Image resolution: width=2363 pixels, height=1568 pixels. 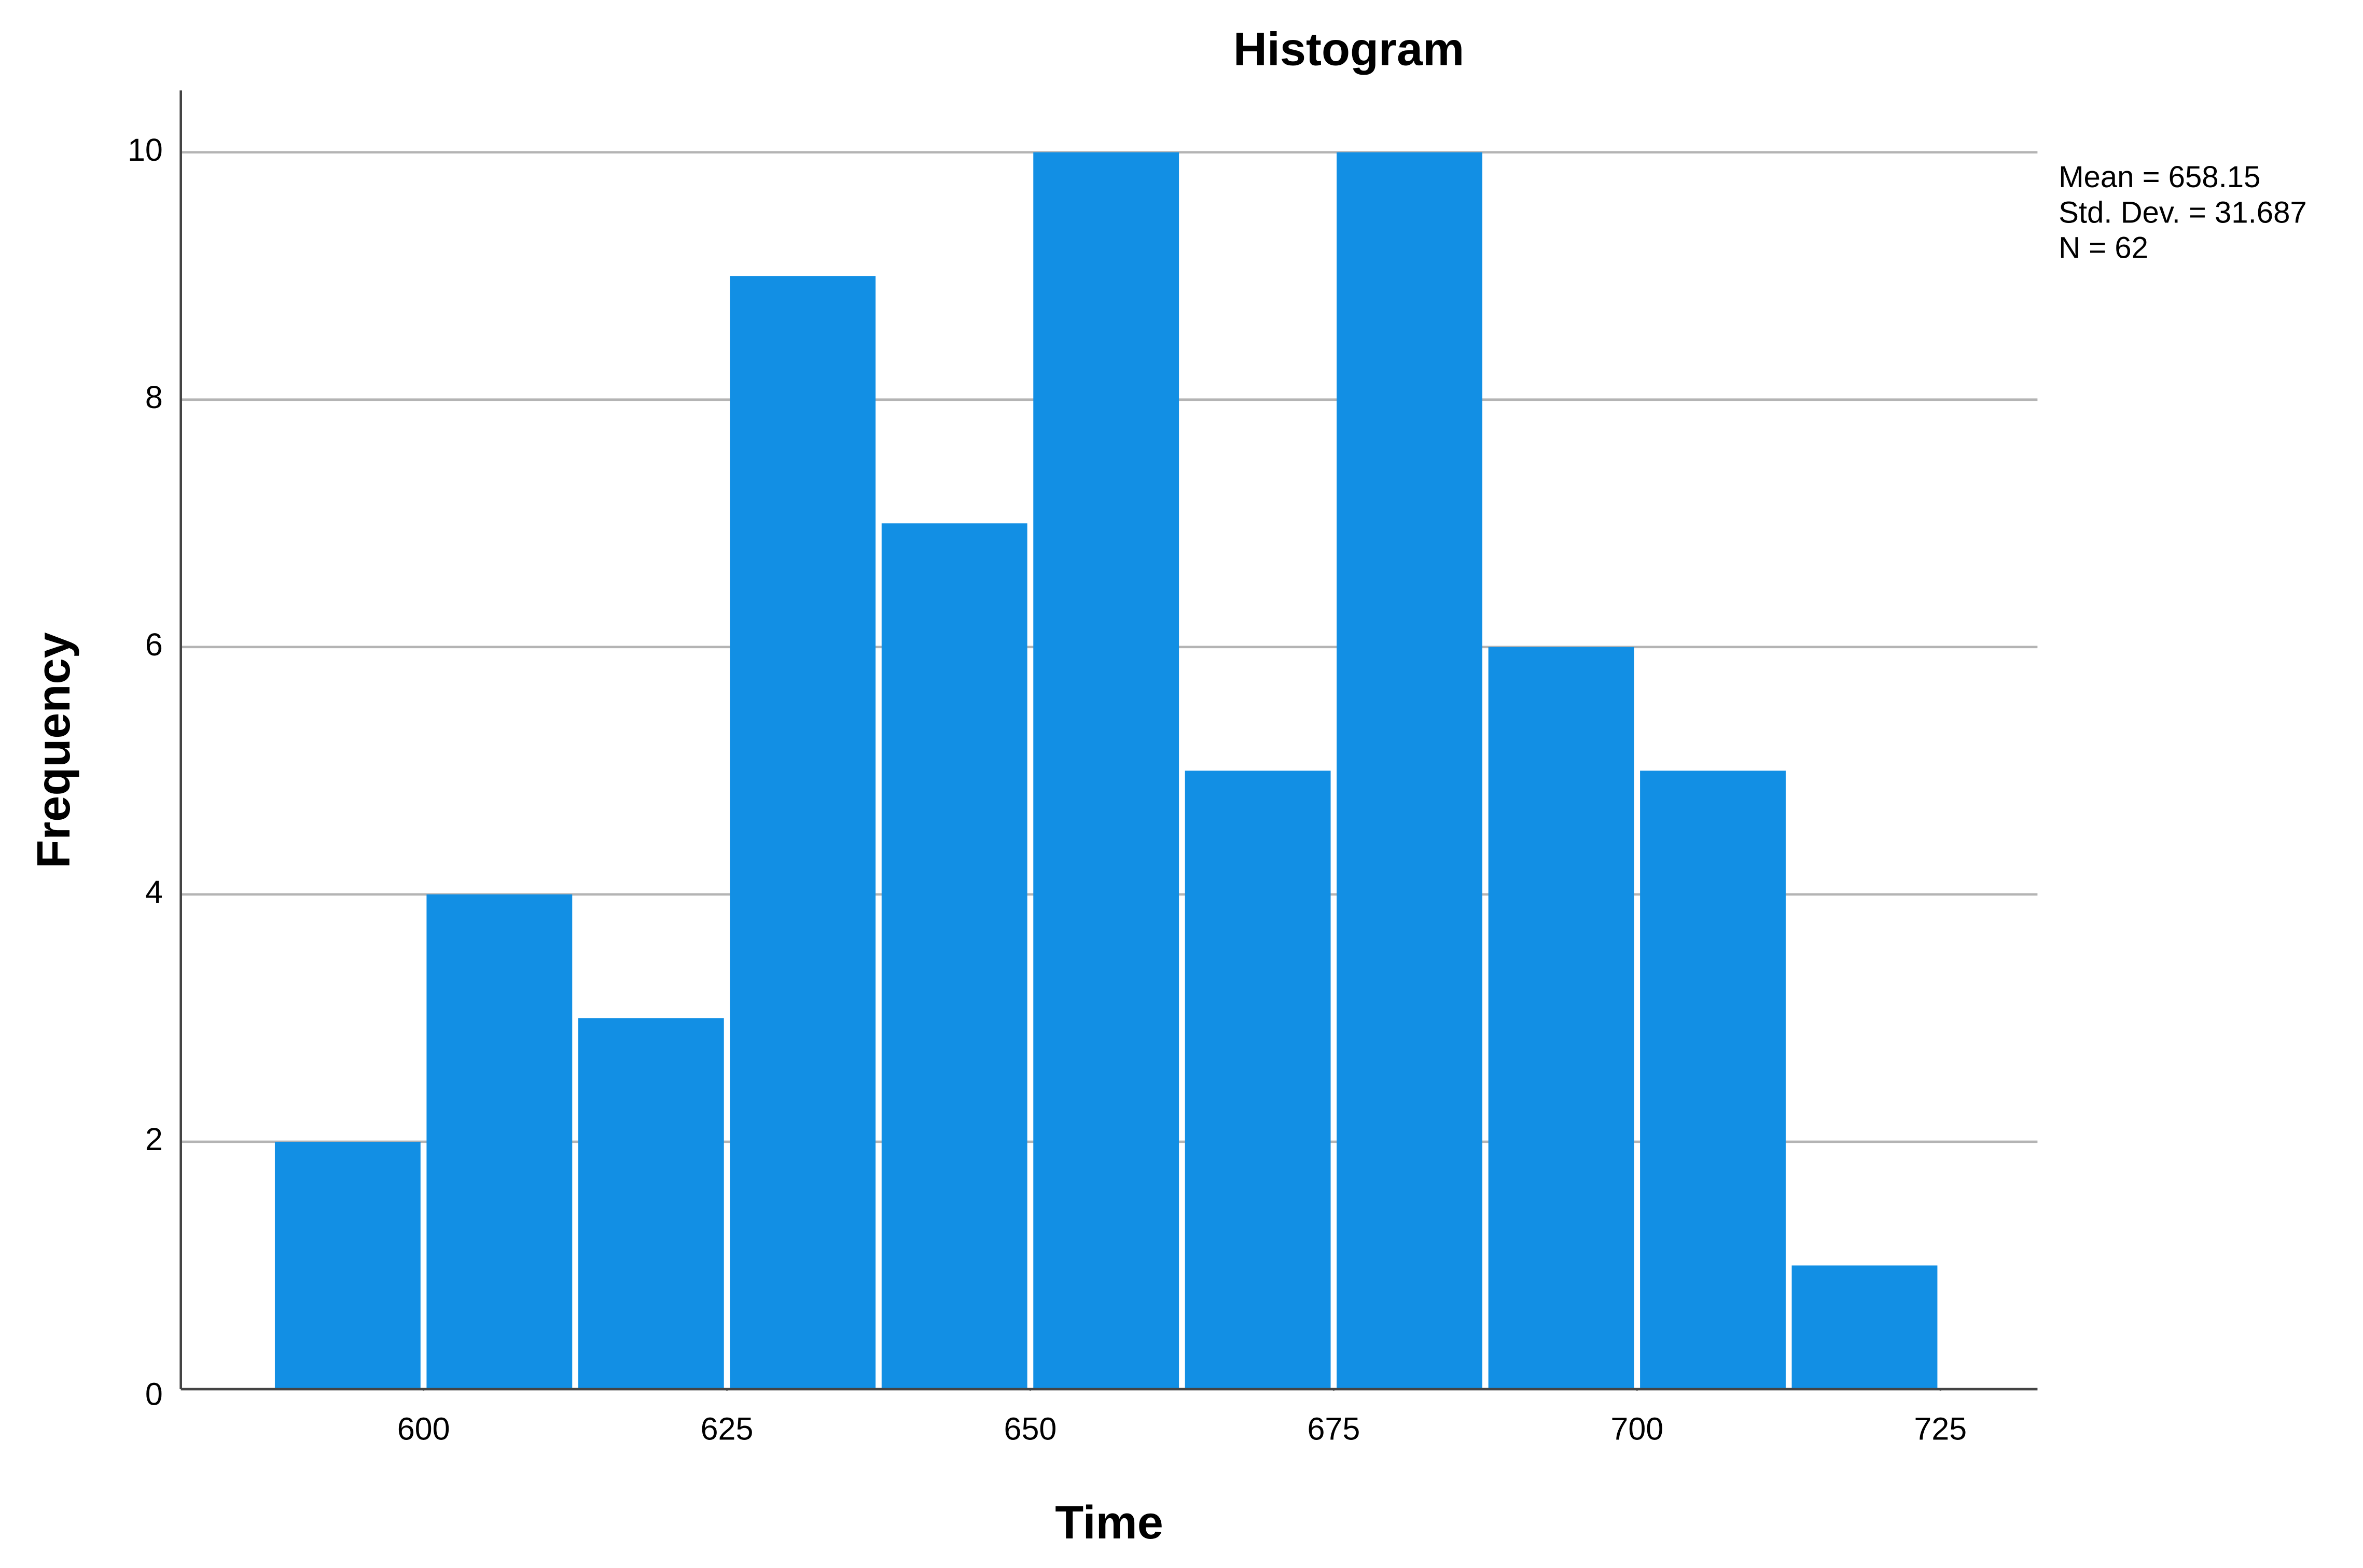 What do you see at coordinates (145, 149) in the screenshot?
I see `y-tick-label: 10` at bounding box center [145, 149].